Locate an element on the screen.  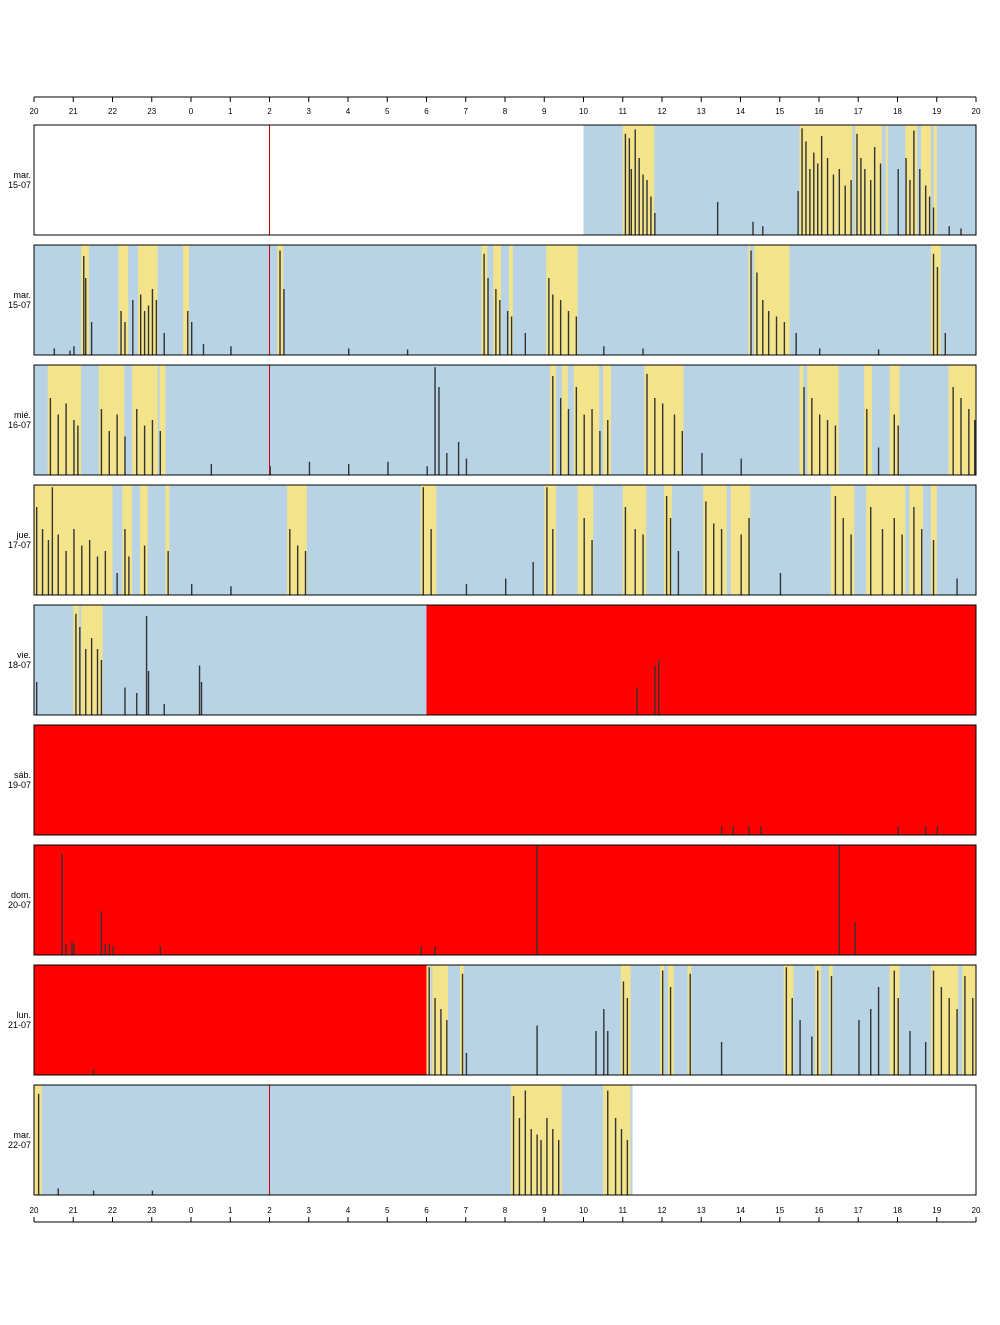
day-label-date: 19-07 is located at coordinates (19, 785).